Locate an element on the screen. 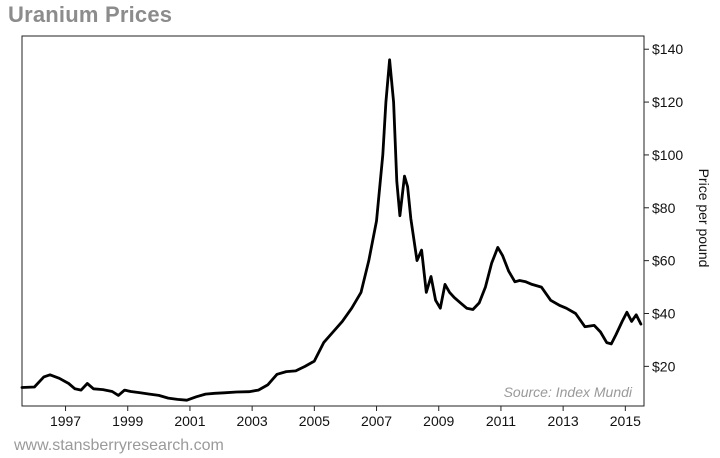 This screenshot has height=458, width=720. x-tick-label: 2007 is located at coordinates (376, 421).